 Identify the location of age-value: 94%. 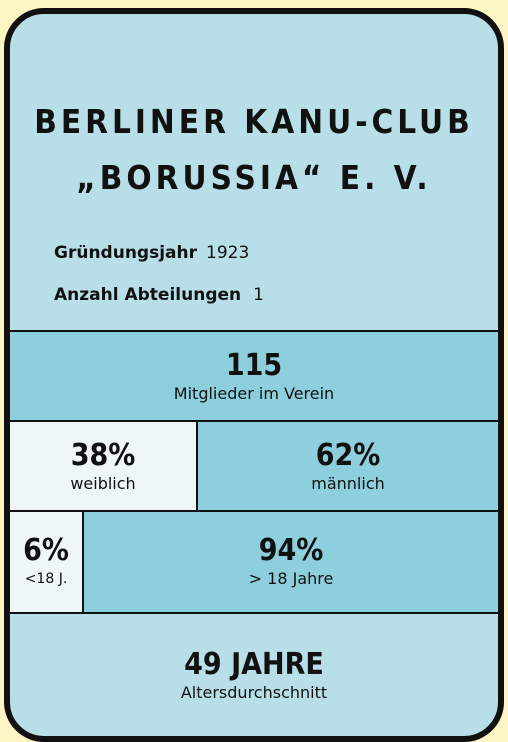
(291, 550).